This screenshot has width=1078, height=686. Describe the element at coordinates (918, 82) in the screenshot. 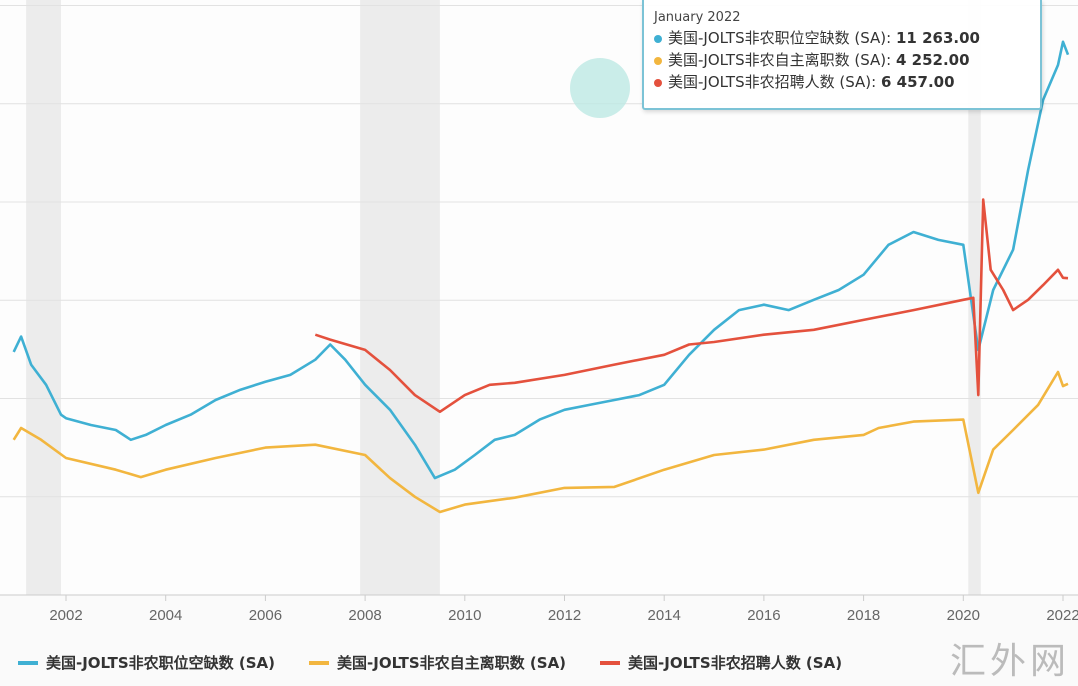

I see `tooltip-value: 6 457.00` at that location.